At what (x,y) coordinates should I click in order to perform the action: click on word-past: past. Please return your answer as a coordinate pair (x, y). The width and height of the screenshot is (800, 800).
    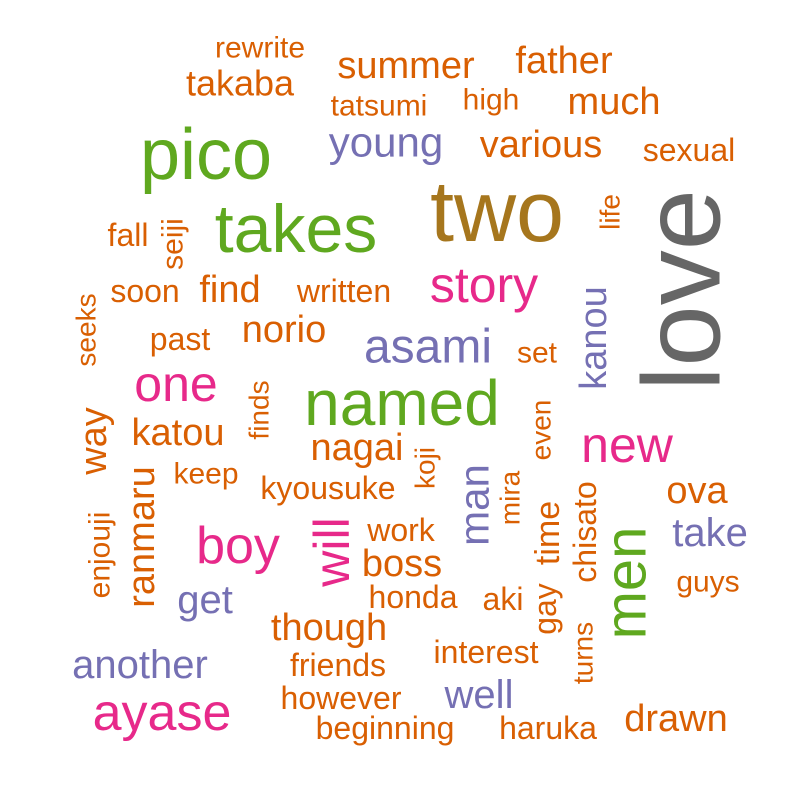
    Looking at the image, I should click on (180, 339).